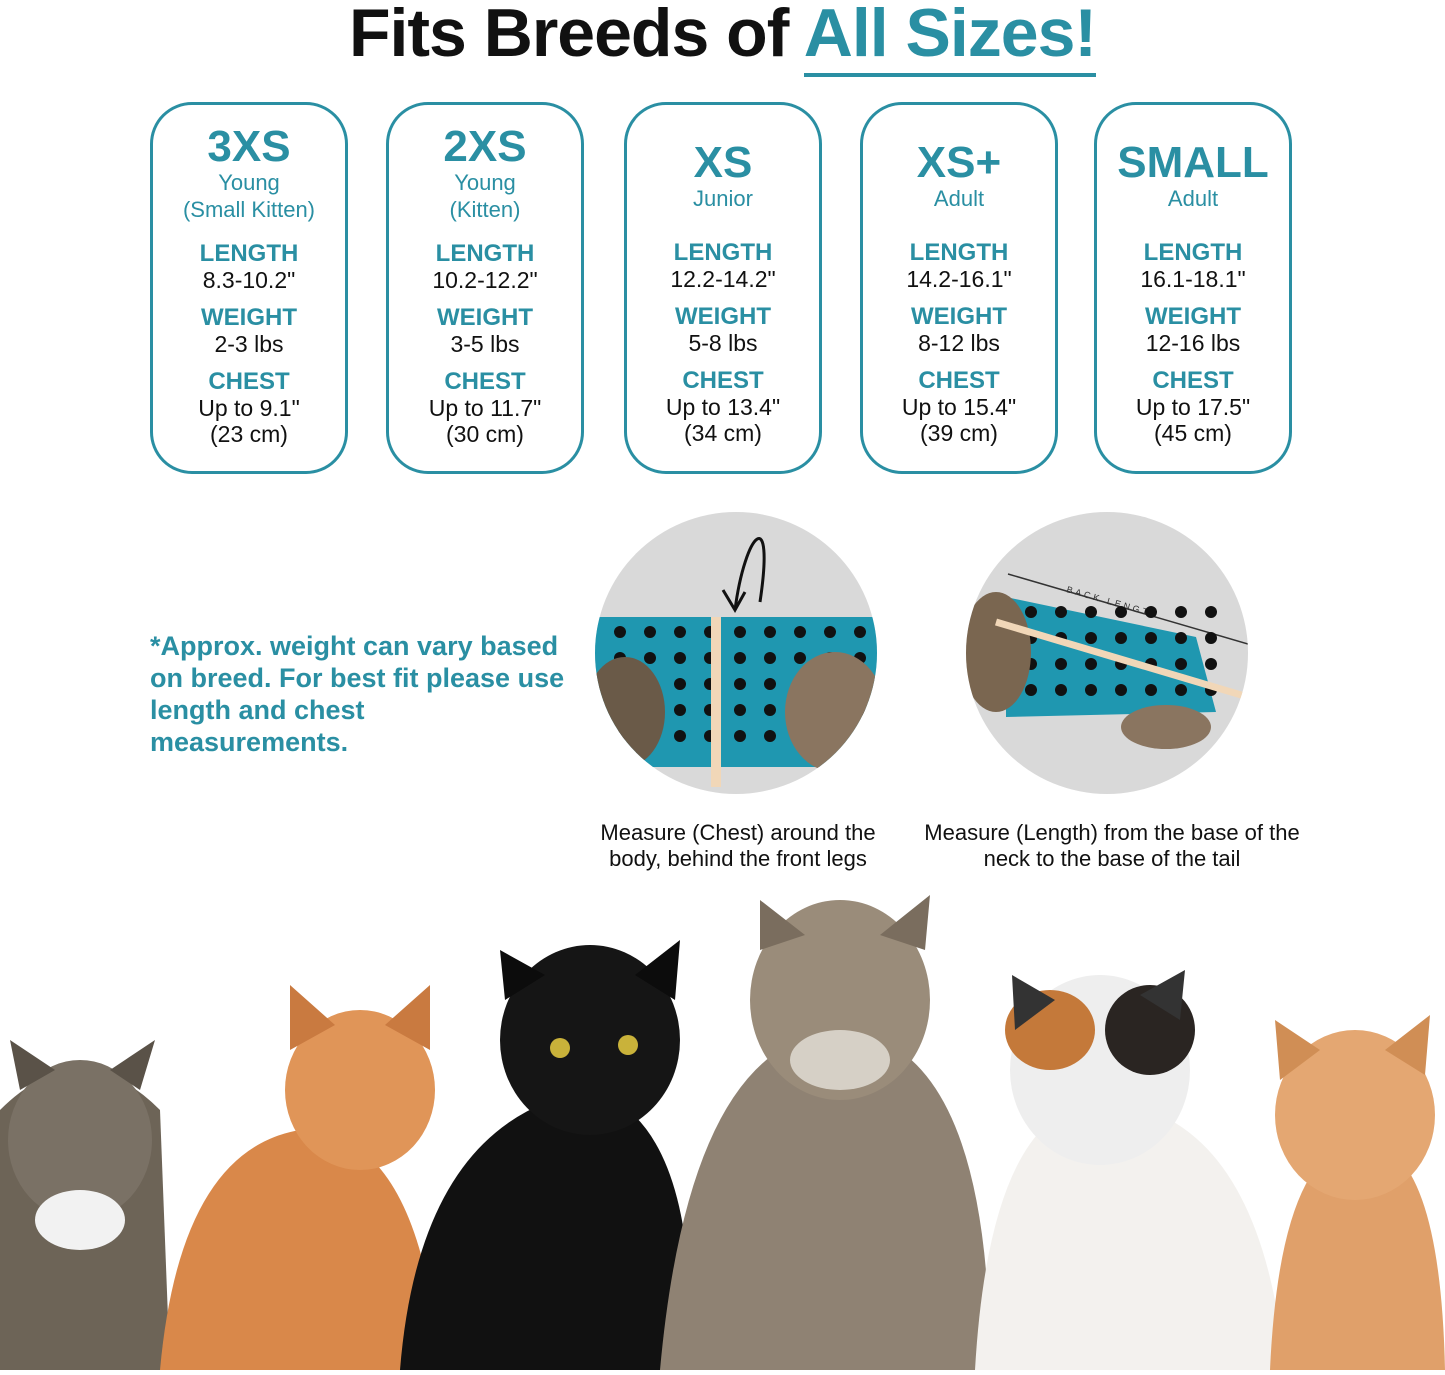 This screenshot has width=1445, height=1375. I want to click on cat-calico, so click(1130, 1170).